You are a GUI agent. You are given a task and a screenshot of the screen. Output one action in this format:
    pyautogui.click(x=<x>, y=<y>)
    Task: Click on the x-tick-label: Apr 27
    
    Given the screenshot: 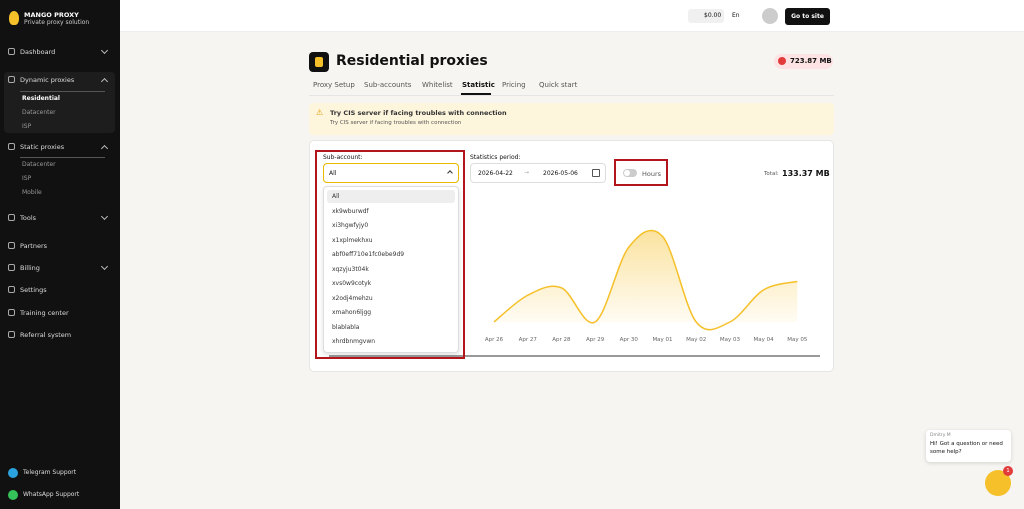 What is the action you would take?
    pyautogui.click(x=528, y=340)
    